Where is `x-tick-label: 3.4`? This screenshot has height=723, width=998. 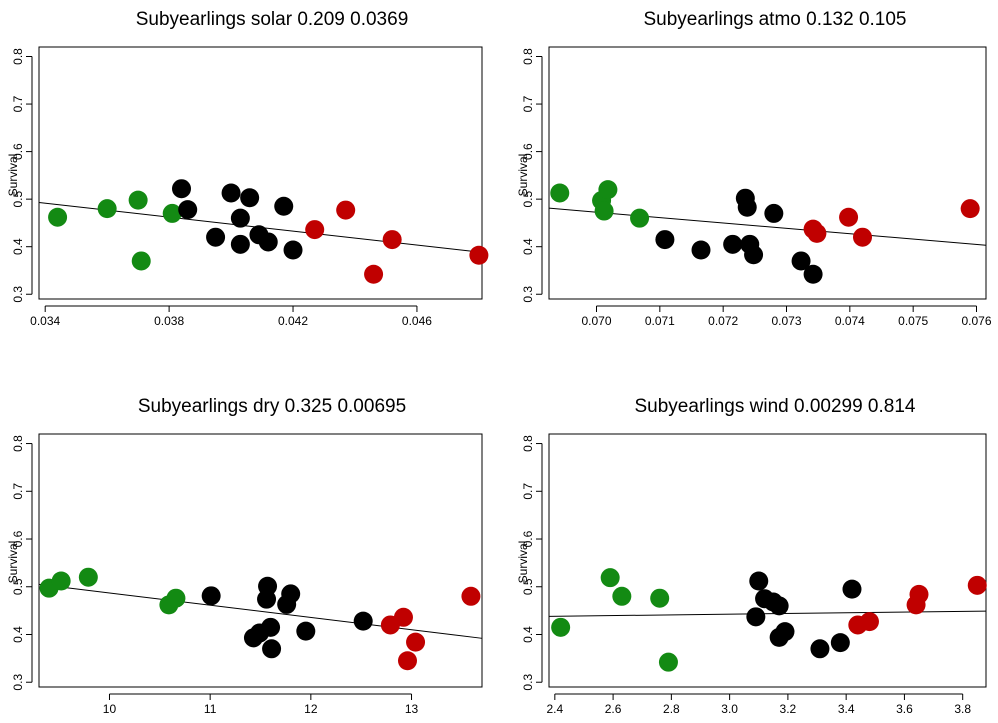
x-tick-label: 3.4 is located at coordinates (846, 709).